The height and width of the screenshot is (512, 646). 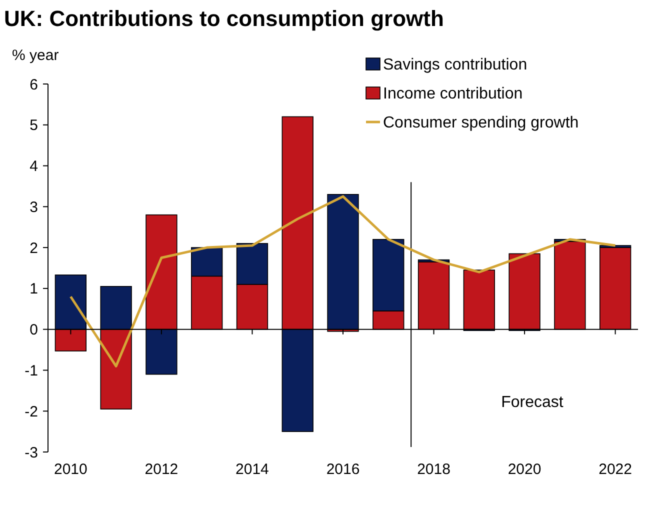 I want to click on y-tick-label: 6, so click(x=34, y=85).